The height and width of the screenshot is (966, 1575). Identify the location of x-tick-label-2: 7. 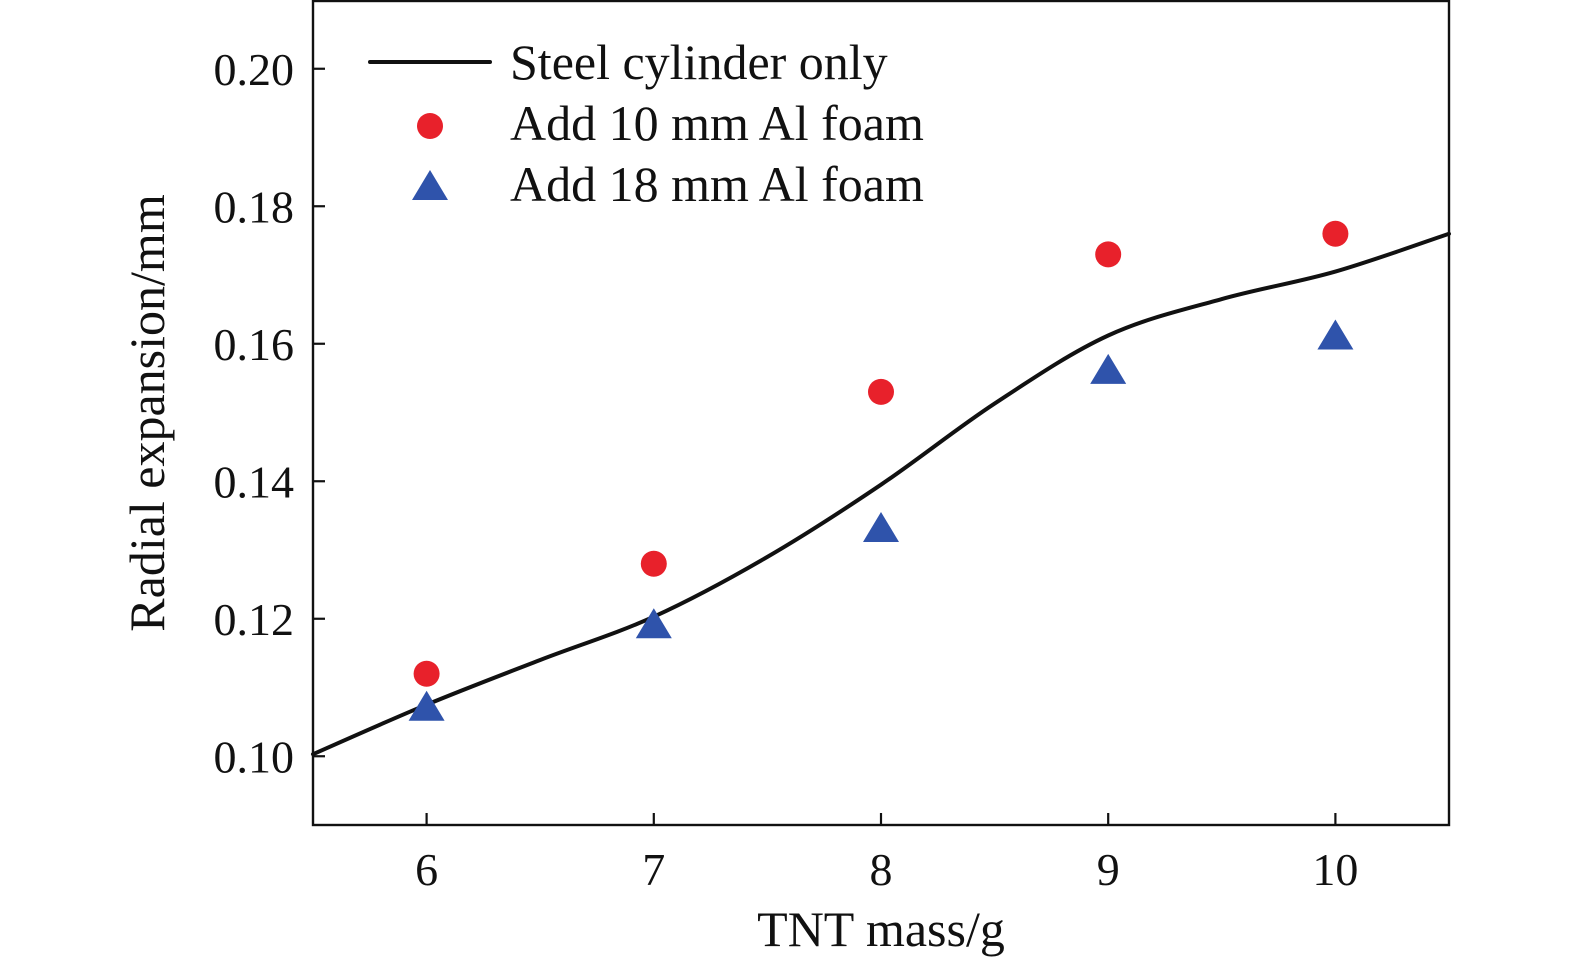
(653, 869).